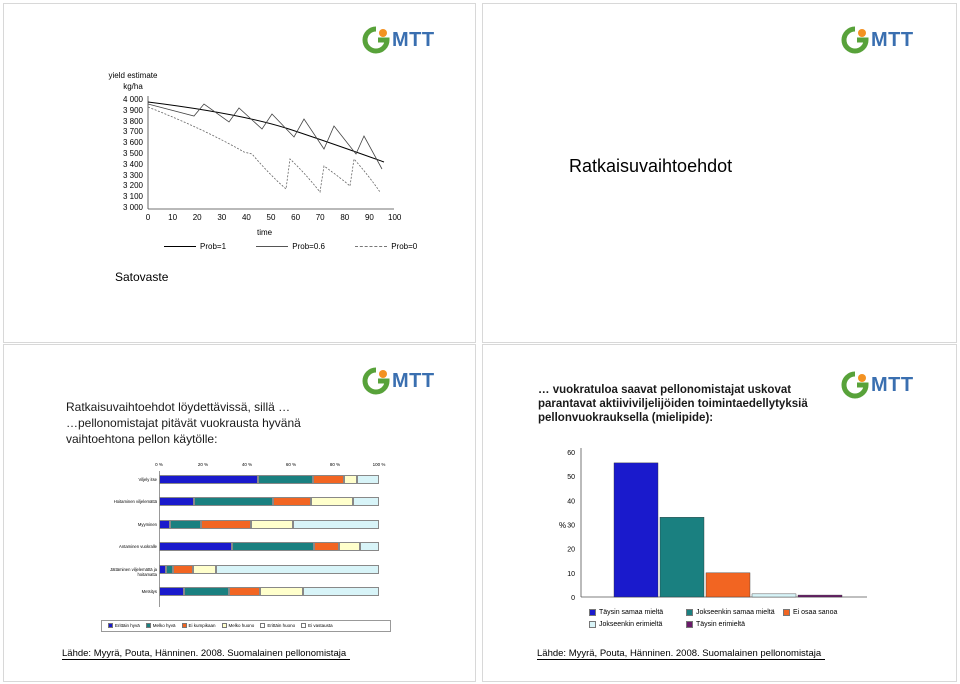 This screenshot has height=684, width=960. Describe the element at coordinates (277, 626) in the screenshot. I see `legend-item: Erittäin huono` at that location.